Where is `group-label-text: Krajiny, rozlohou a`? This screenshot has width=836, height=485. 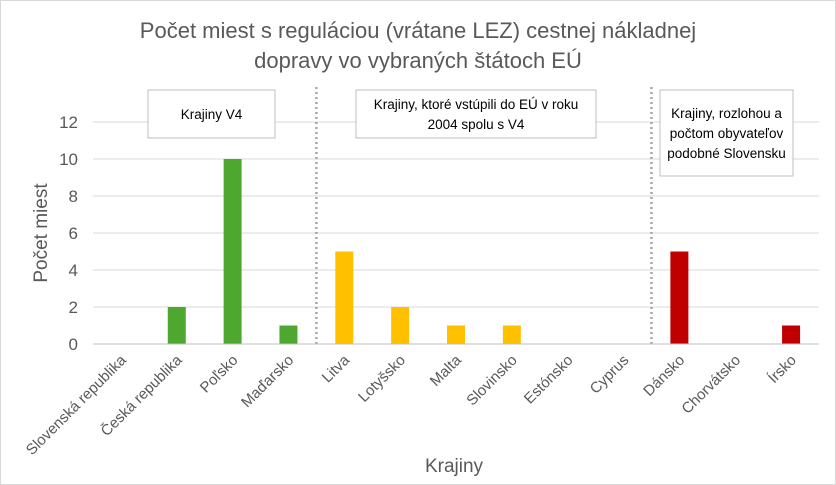 group-label-text: Krajiny, rozlohou a is located at coordinates (726, 113).